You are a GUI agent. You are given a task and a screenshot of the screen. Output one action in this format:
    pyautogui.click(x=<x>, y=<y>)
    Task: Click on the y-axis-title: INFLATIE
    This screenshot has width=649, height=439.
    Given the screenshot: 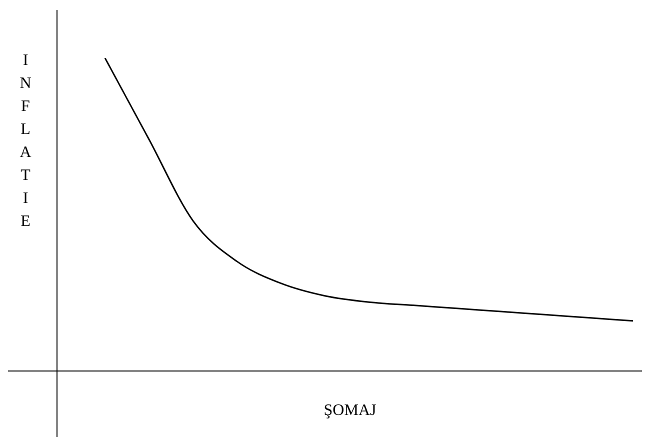 What is the action you would take?
    pyautogui.click(x=25, y=144)
    